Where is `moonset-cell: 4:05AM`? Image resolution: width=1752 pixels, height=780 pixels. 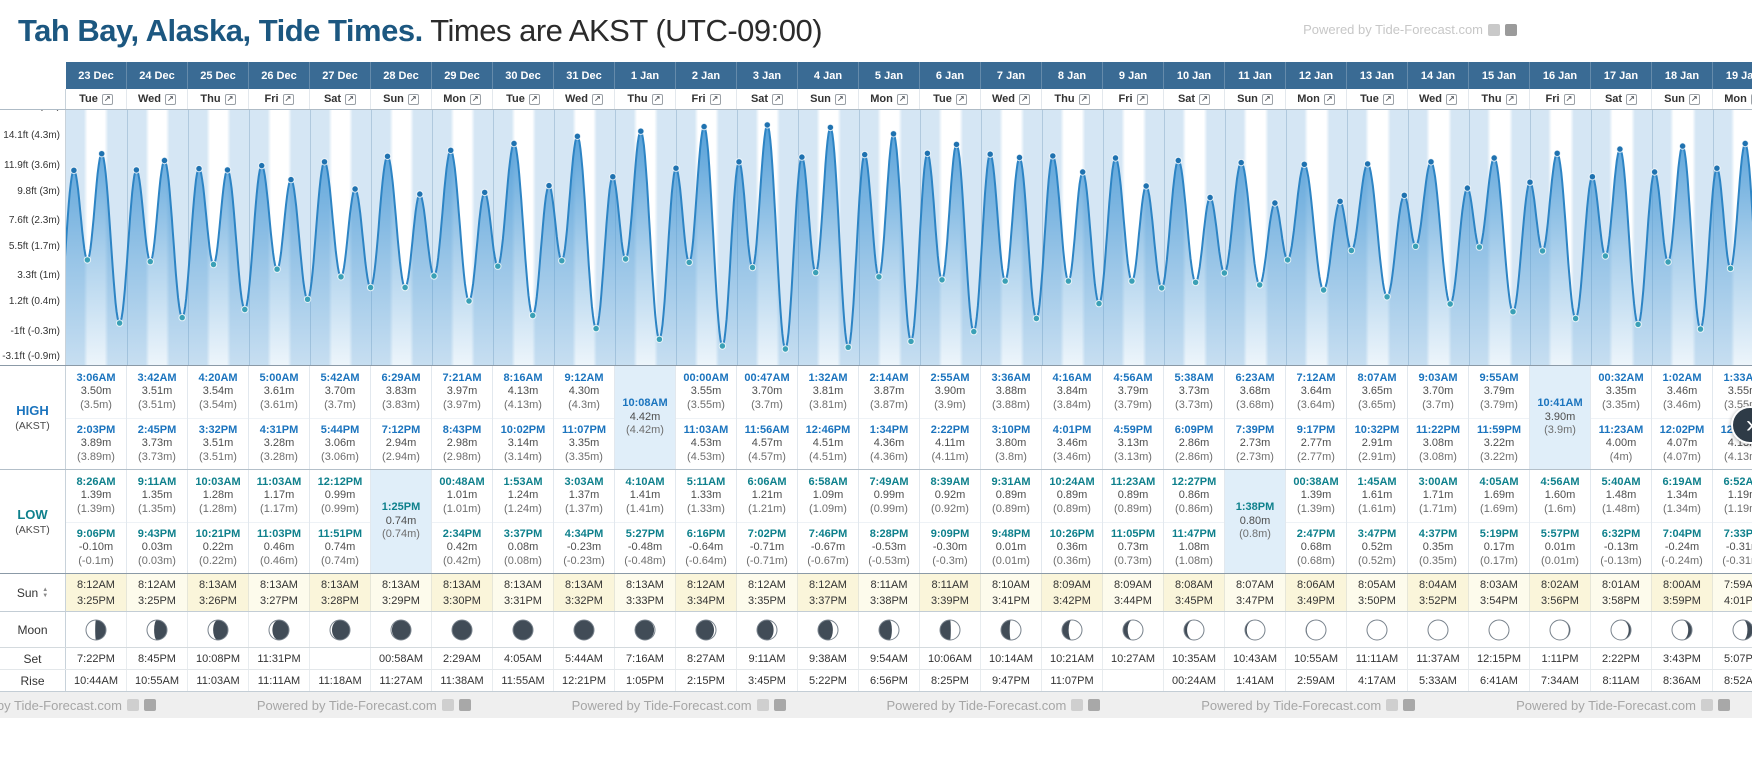 moonset-cell: 4:05AM is located at coordinates (523, 658).